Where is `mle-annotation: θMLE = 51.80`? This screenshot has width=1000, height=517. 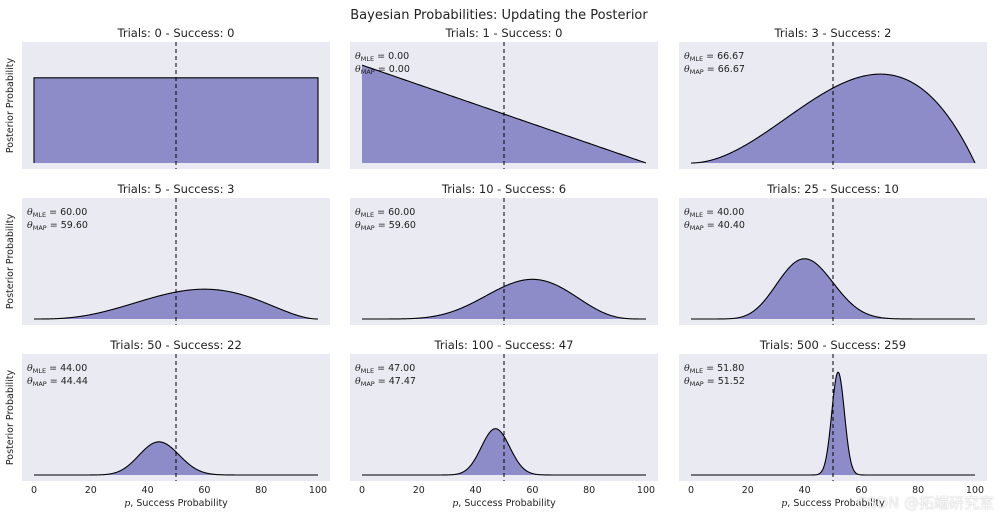 mle-annotation: θMLE = 51.80 is located at coordinates (714, 369).